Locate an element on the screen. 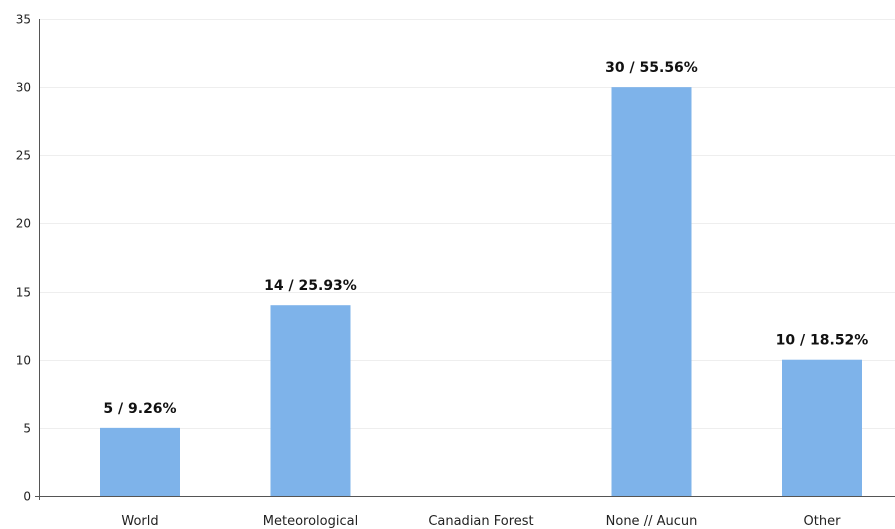  x-tick-label: Canadian Forest is located at coordinates (480, 521).